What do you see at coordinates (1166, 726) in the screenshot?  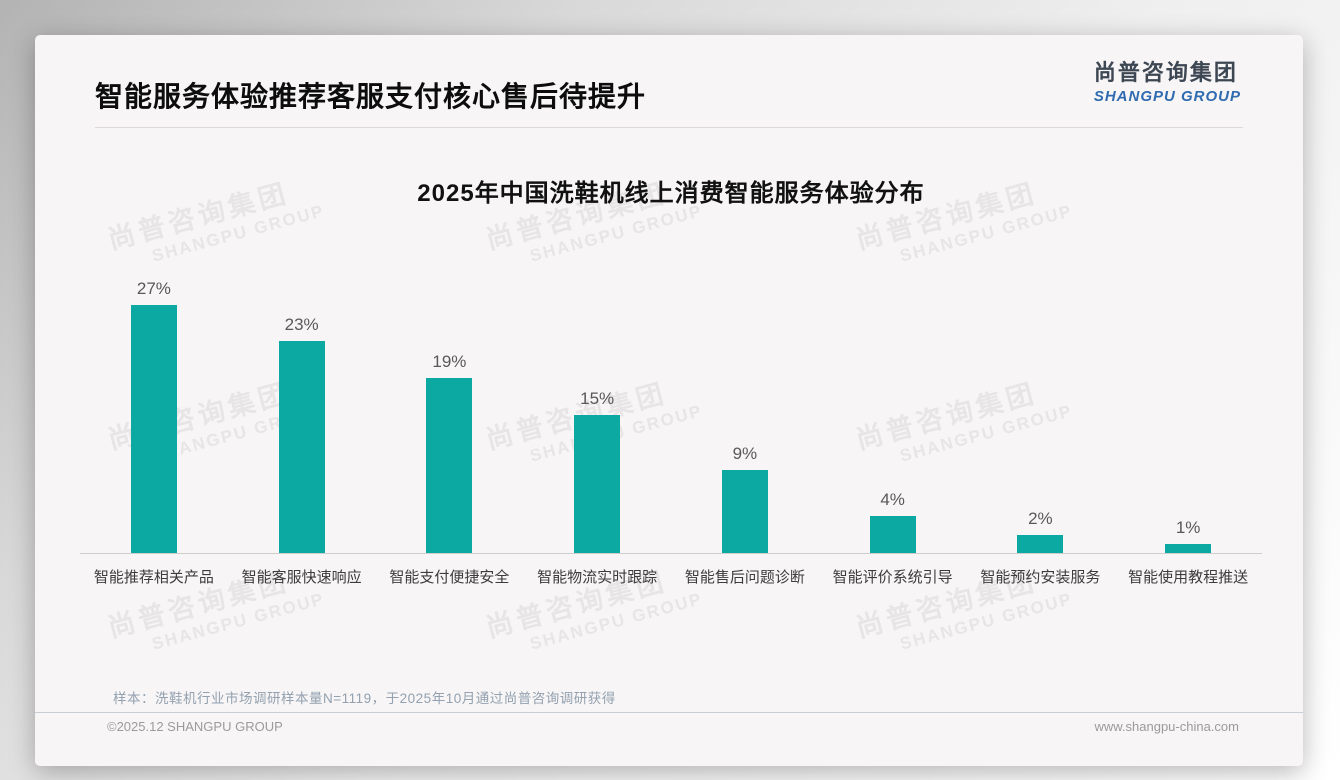 I see `website-url: www.shangpu-china.com` at bounding box center [1166, 726].